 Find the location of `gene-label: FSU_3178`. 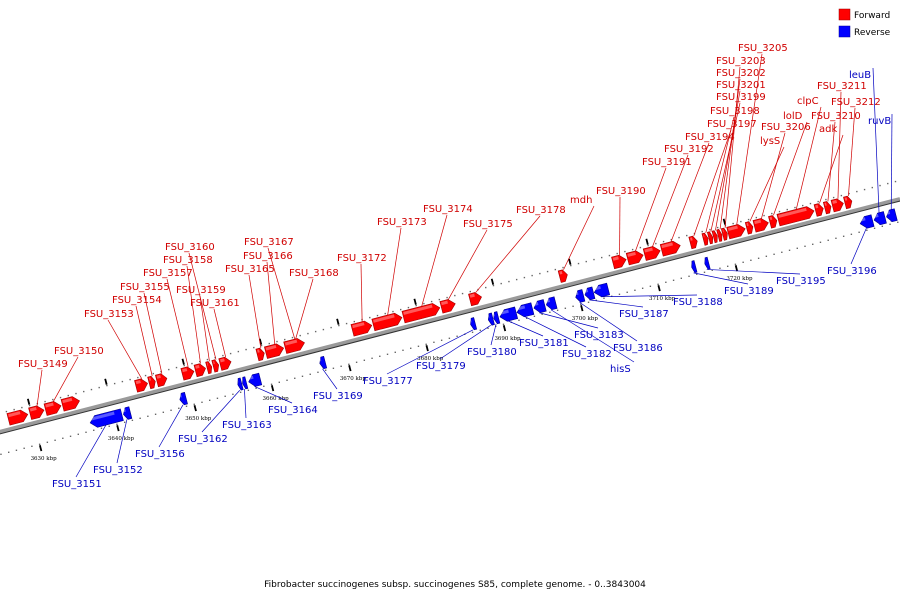

gene-label: FSU_3178 is located at coordinates (541, 210).